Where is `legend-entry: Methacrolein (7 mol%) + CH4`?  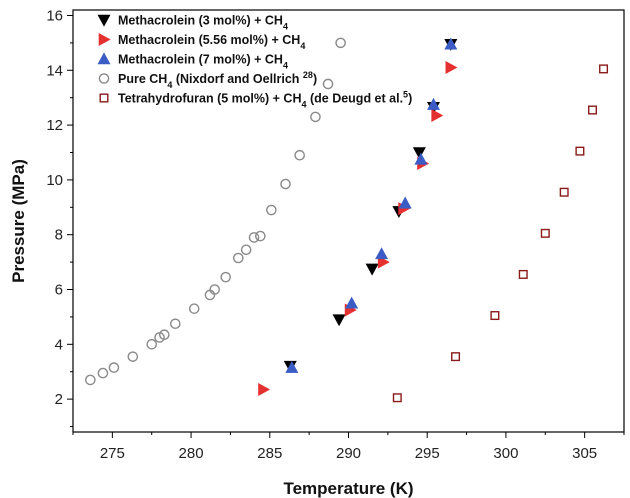 legend-entry: Methacrolein (7 mol%) + CH4 is located at coordinates (192, 61).